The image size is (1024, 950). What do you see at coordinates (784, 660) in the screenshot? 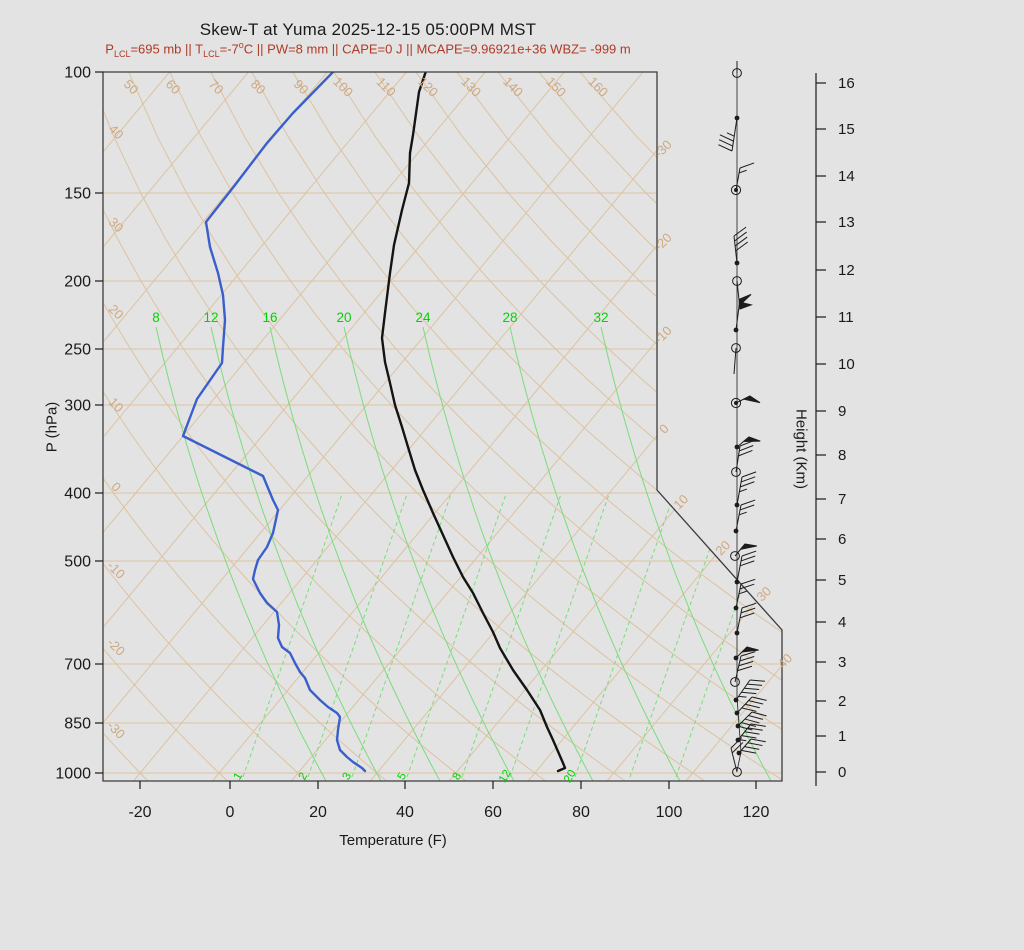
I see `isotherm-label: 40` at bounding box center [784, 660].